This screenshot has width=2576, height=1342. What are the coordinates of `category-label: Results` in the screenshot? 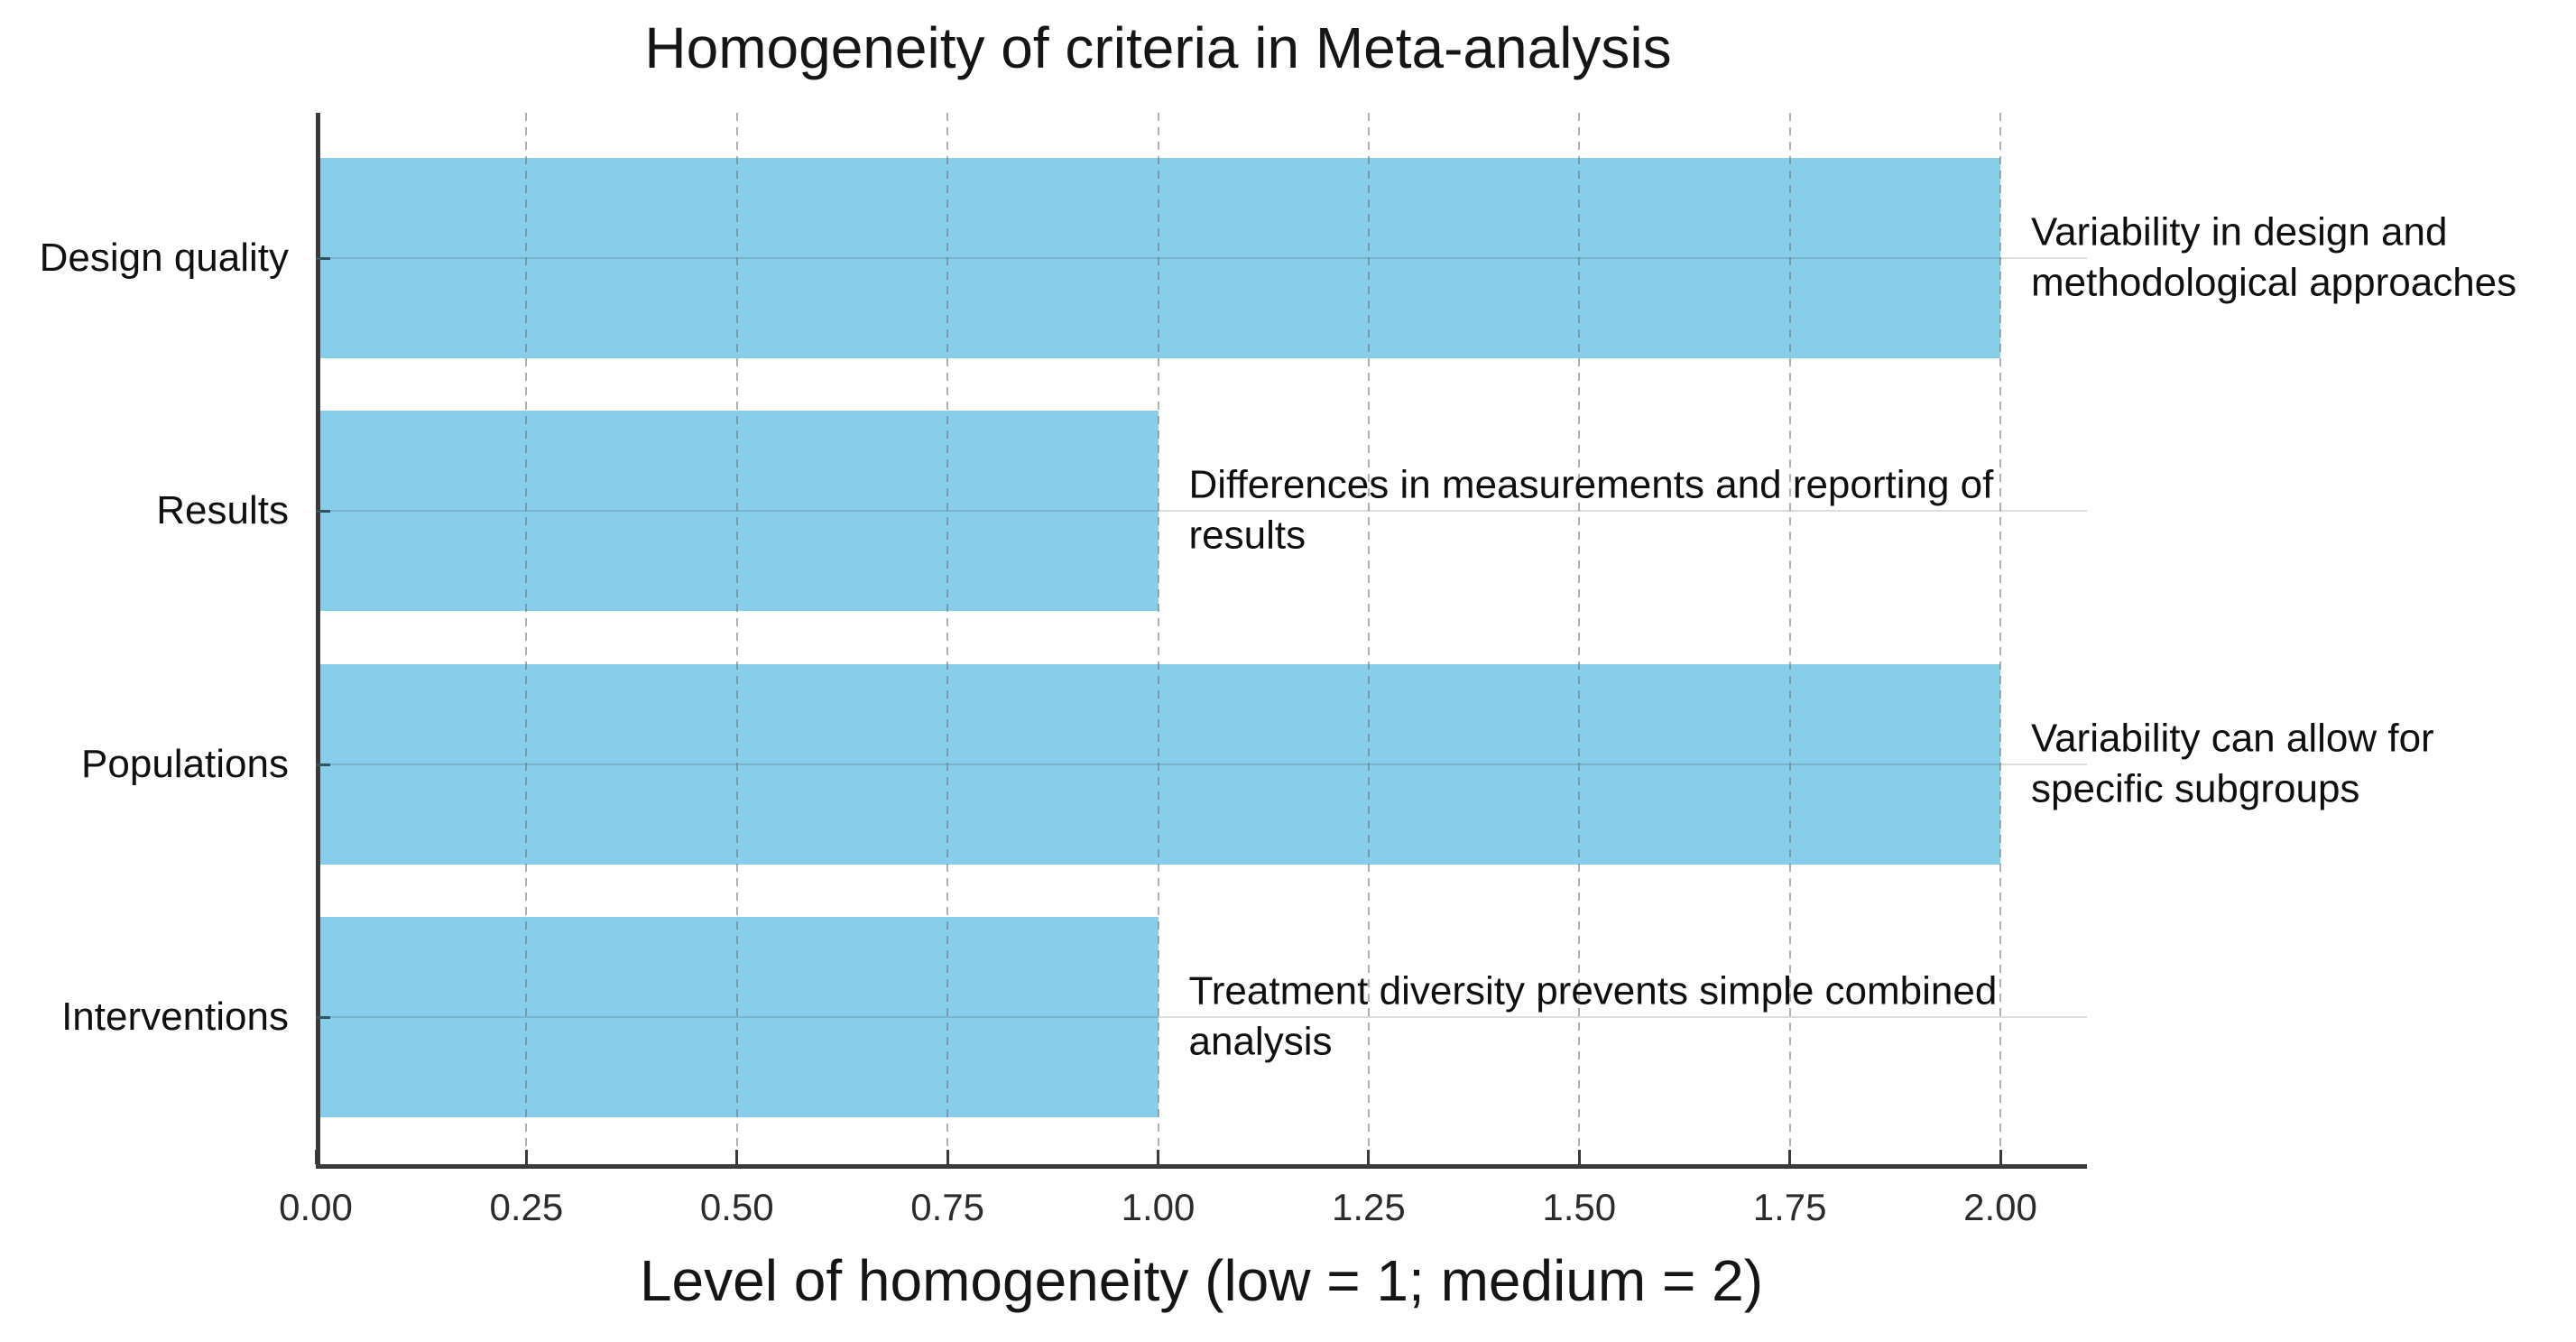 It's located at (222, 510).